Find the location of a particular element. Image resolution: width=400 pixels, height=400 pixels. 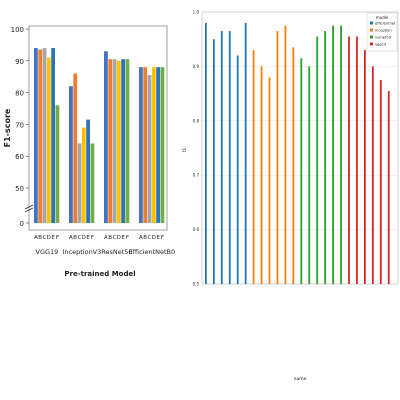

right-y-tick-label: 1.0 is located at coordinates (196, 12).